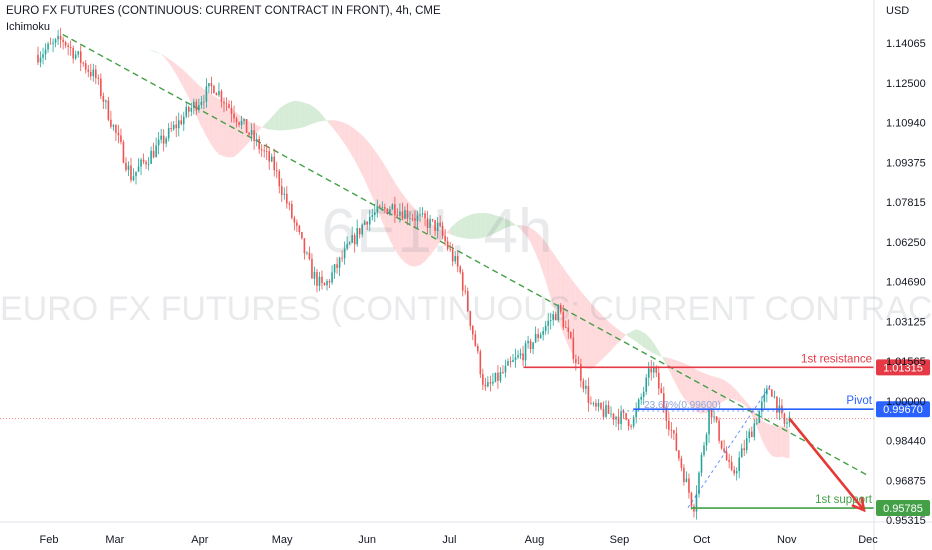 The image size is (932, 550). I want to click on price-tick-label: 0.95315, so click(906, 521).